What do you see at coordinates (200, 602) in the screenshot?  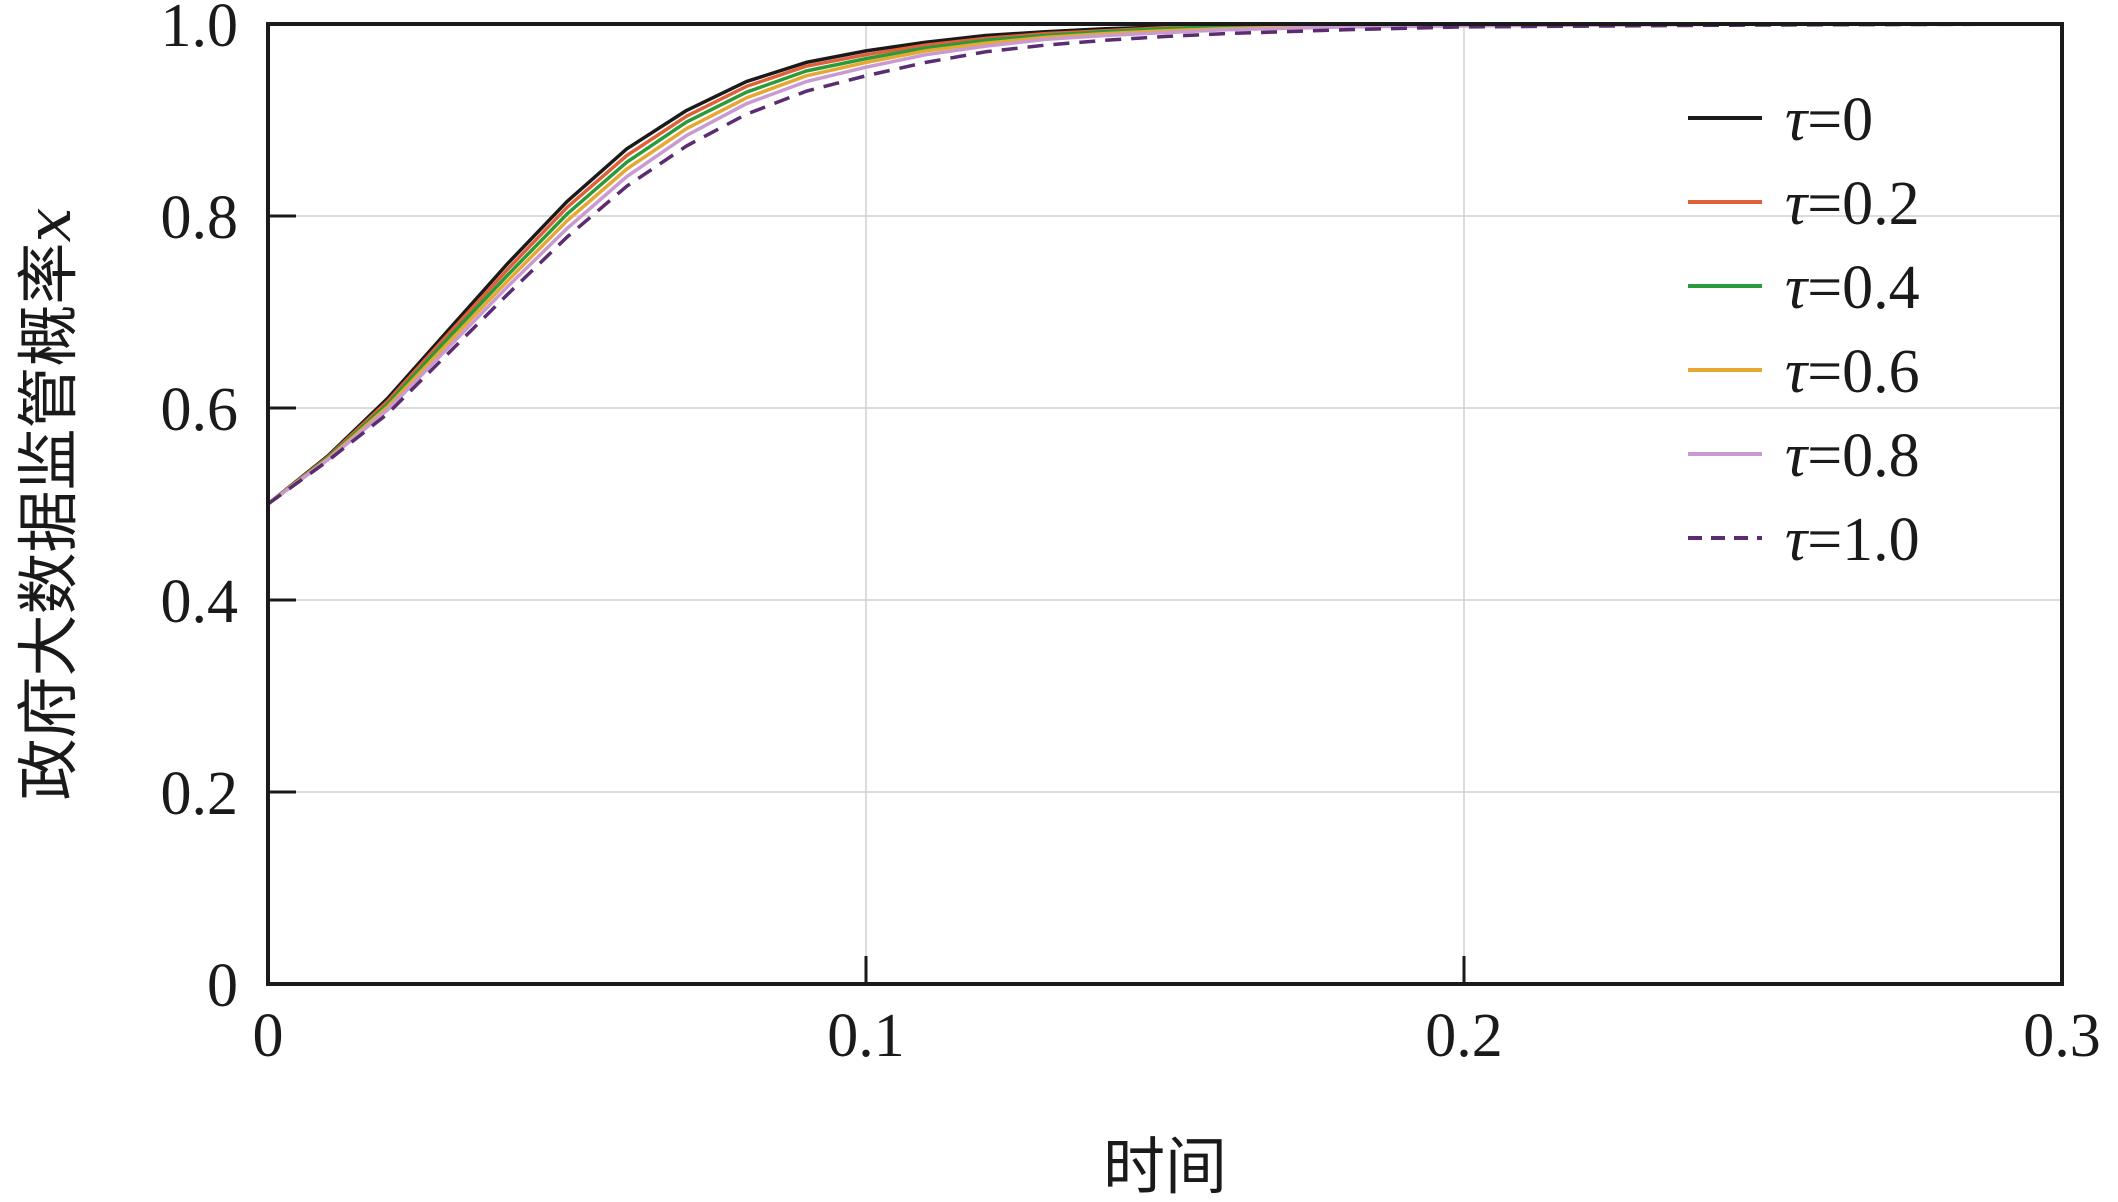 I see `y-tick-label: 0.4` at bounding box center [200, 602].